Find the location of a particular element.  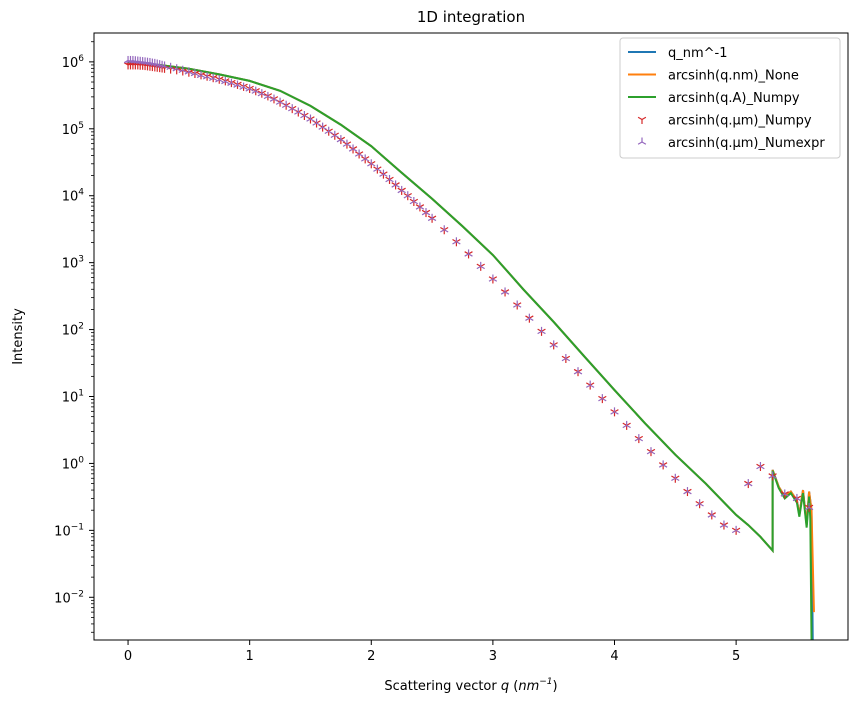

y-tick-exp: 1 is located at coordinates (81, 394).